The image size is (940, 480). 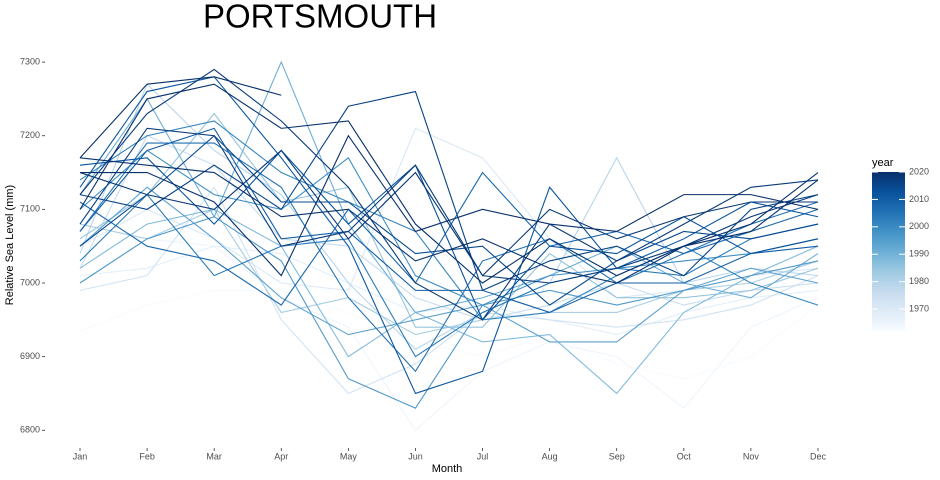 What do you see at coordinates (883, 163) in the screenshot?
I see `legend-title: year` at bounding box center [883, 163].